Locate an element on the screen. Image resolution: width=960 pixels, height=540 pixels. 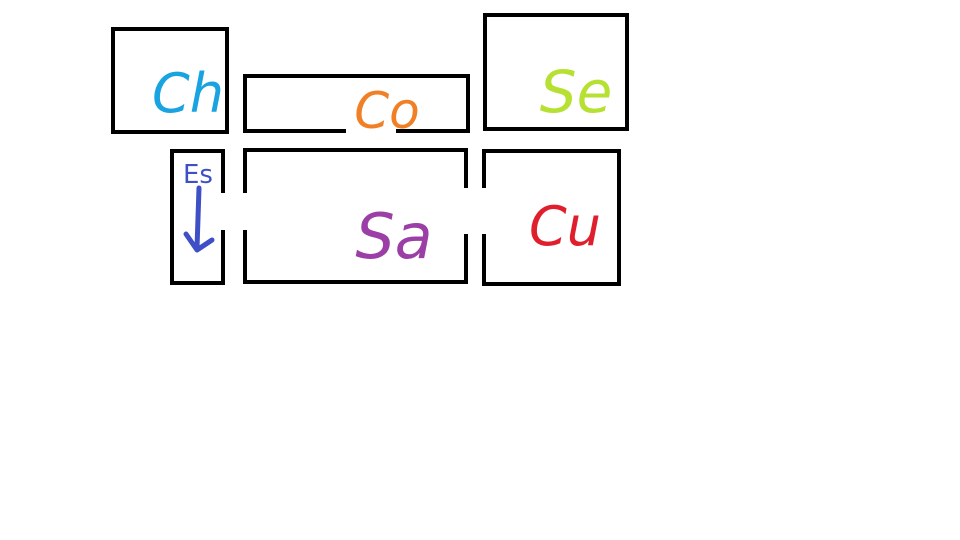
room-se: Se is located at coordinates (556, 72).